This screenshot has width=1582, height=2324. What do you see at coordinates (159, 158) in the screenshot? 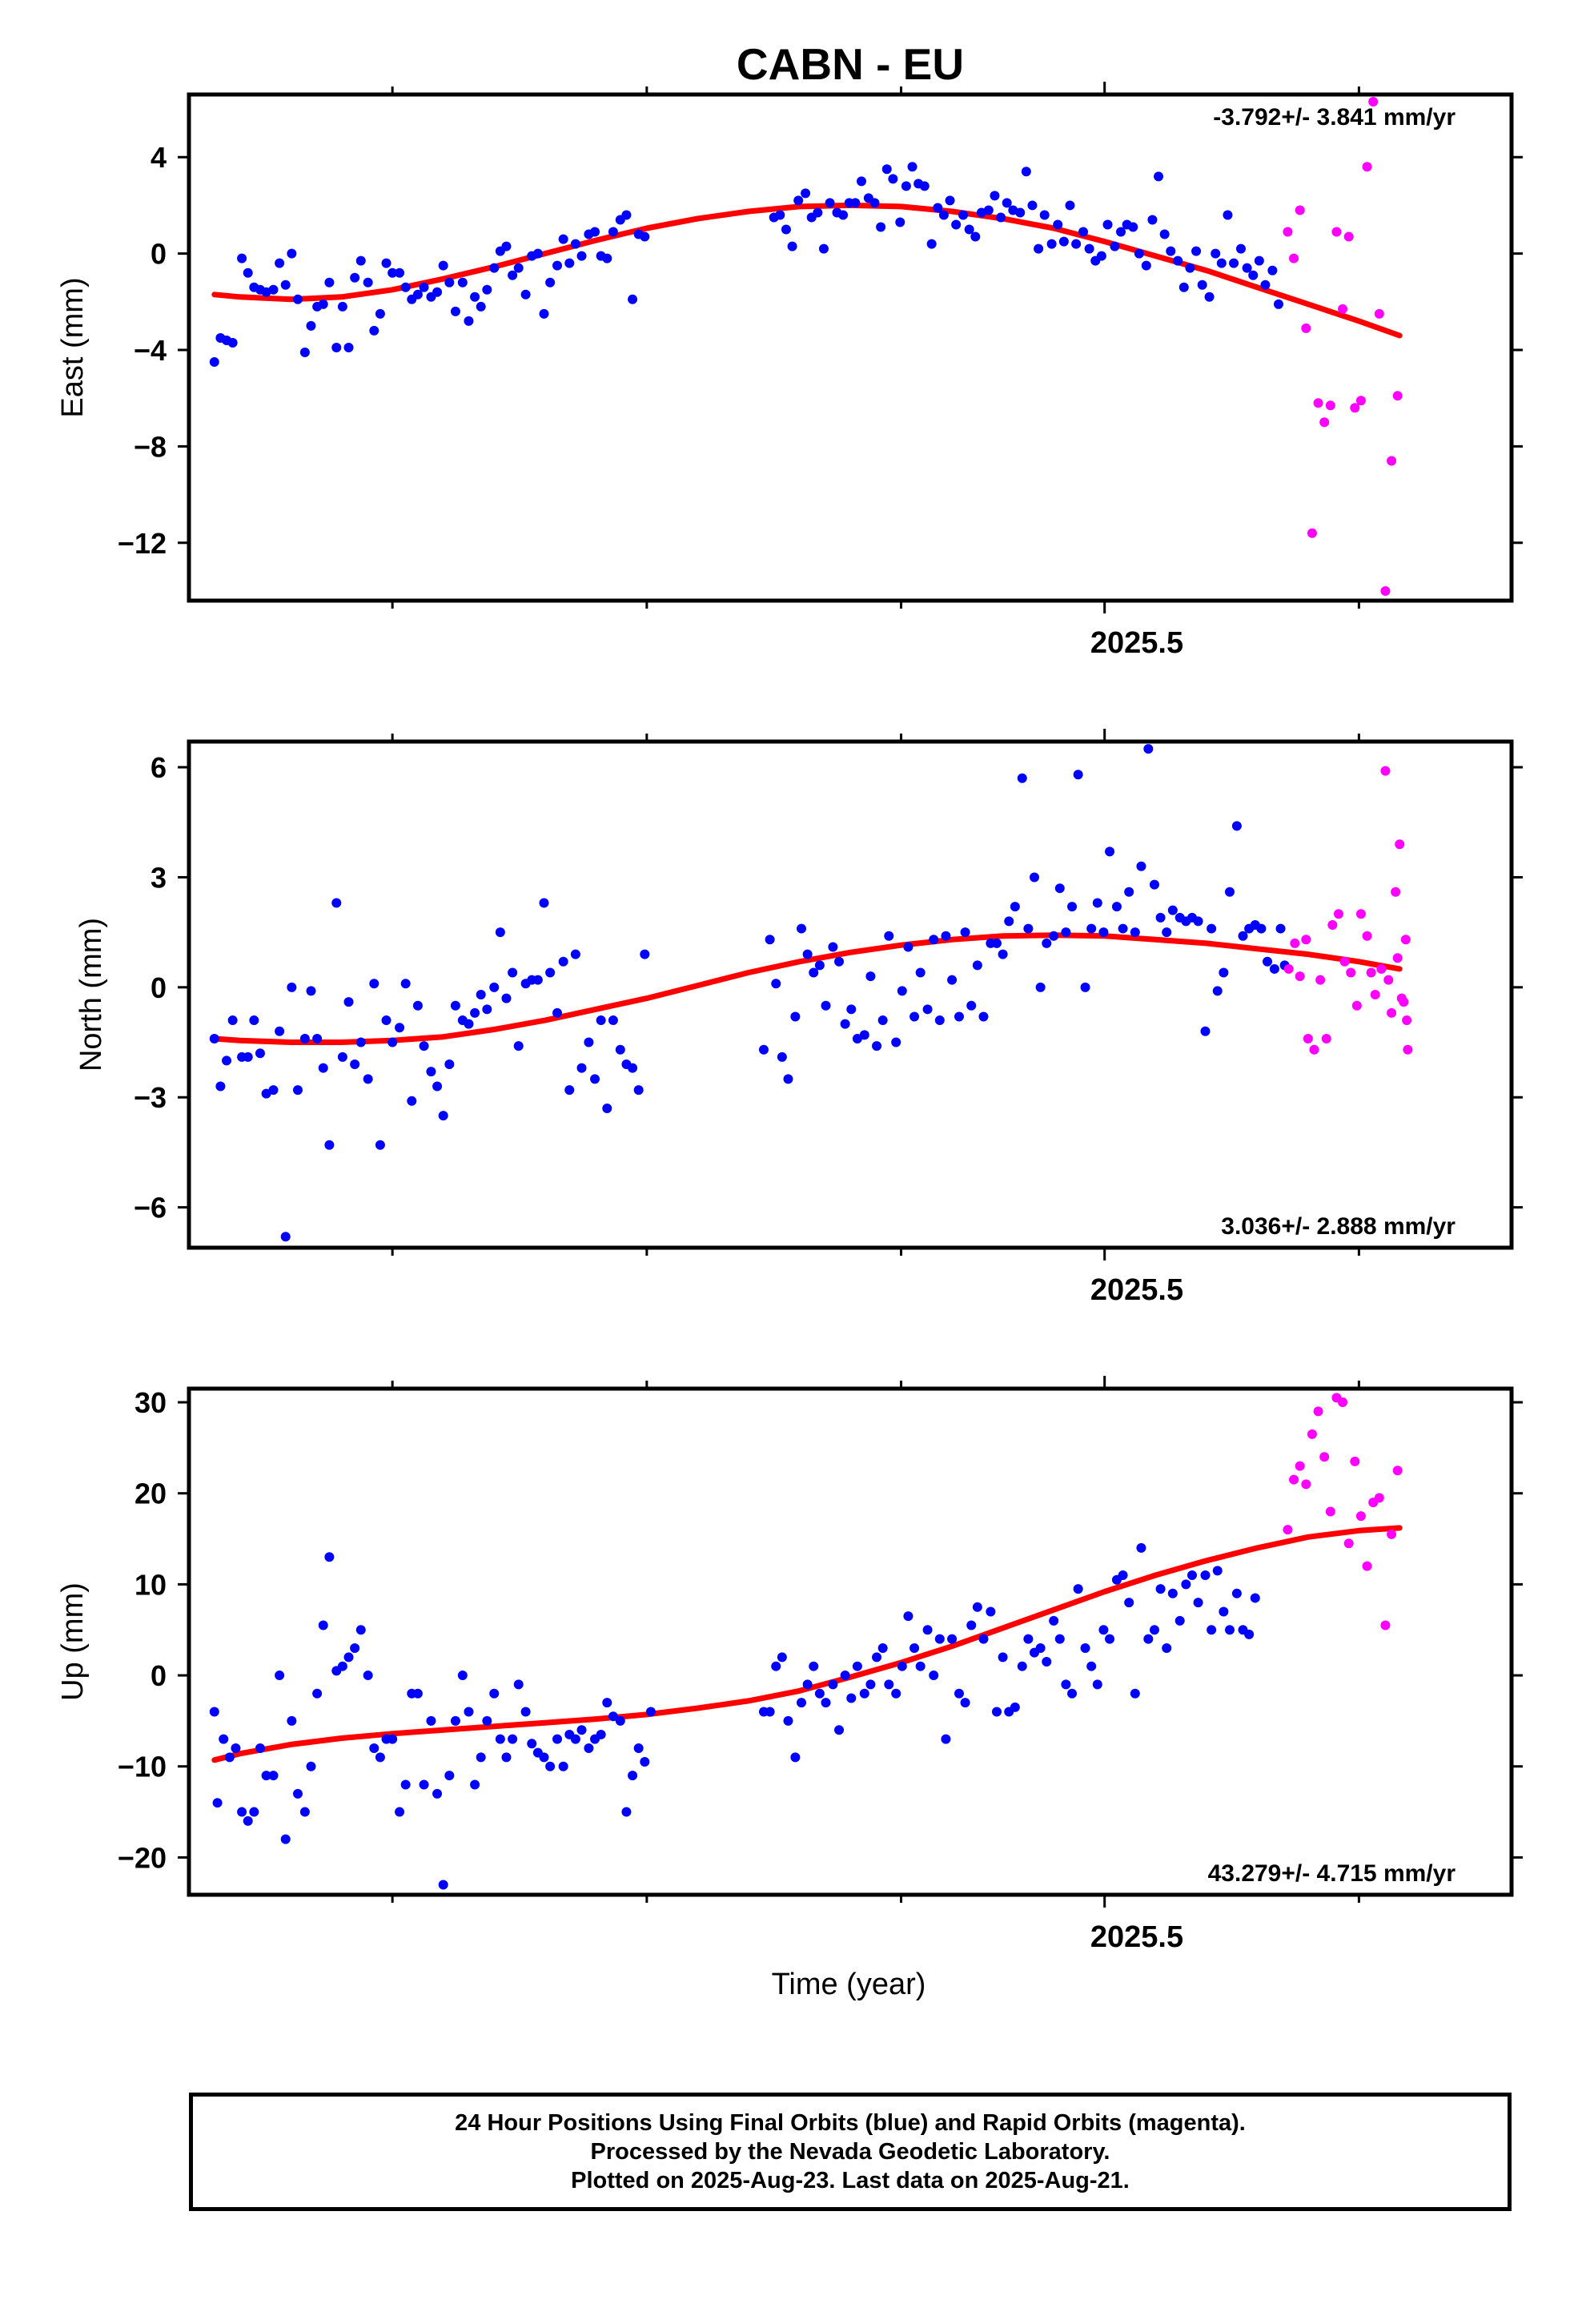
I see `y-tick-label: 4` at bounding box center [159, 158].